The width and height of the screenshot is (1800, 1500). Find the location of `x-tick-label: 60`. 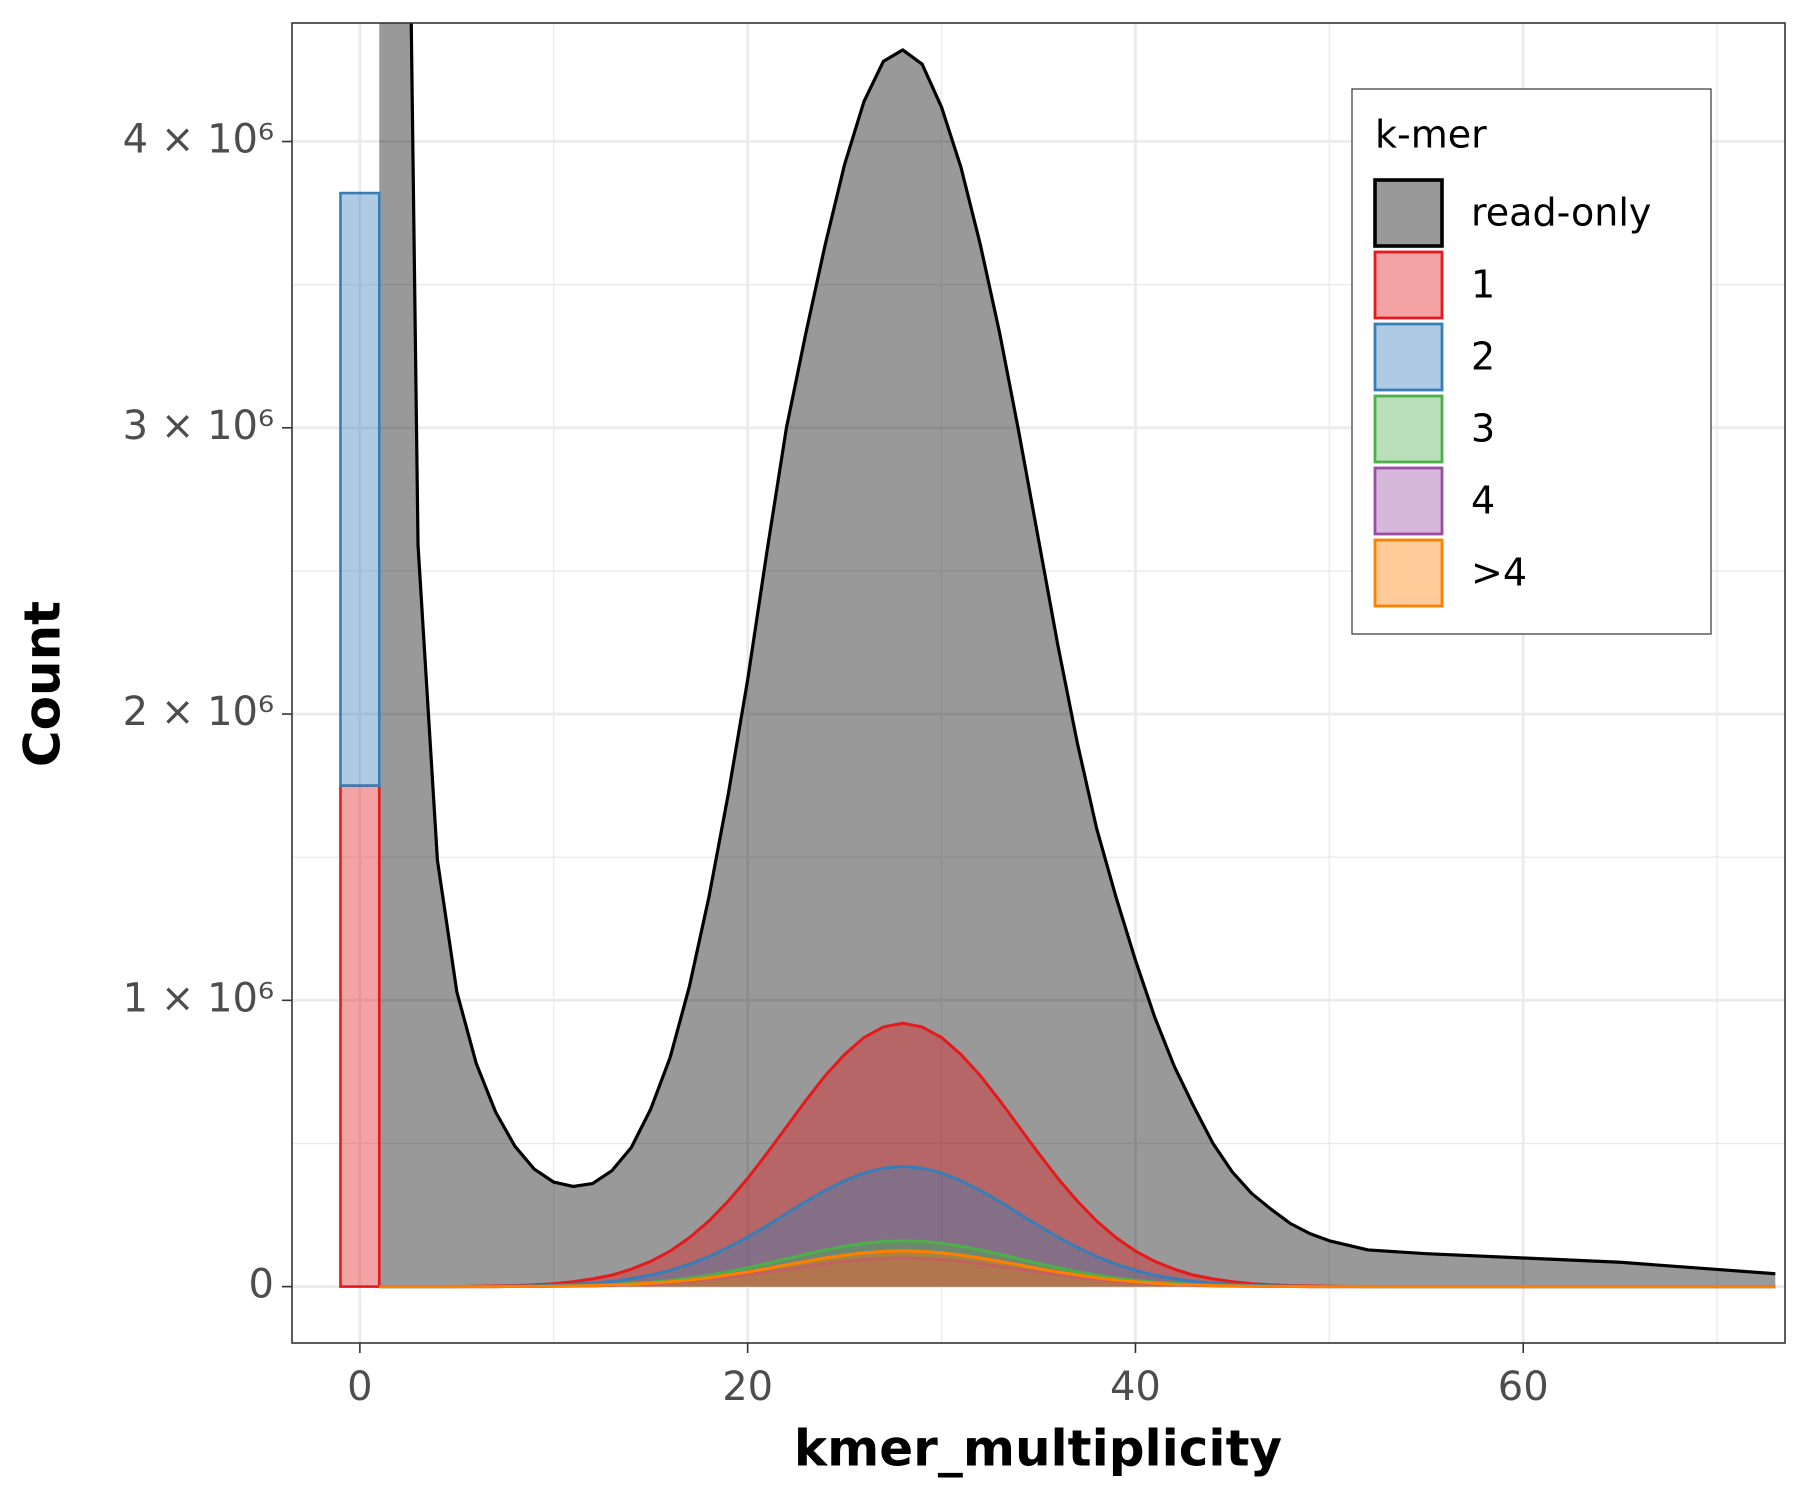

x-tick-label: 60 is located at coordinates (1523, 1387).